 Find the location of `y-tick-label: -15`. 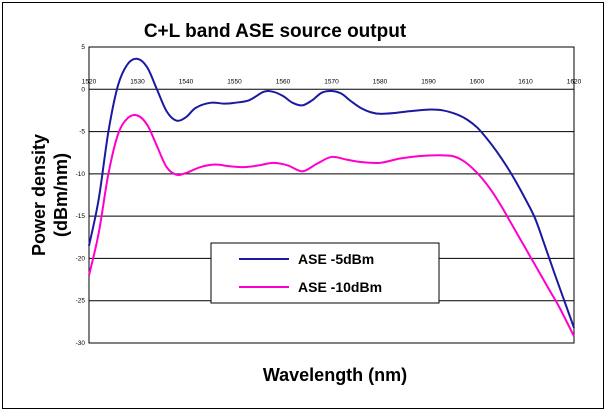

y-tick-label: -15 is located at coordinates (81, 216).